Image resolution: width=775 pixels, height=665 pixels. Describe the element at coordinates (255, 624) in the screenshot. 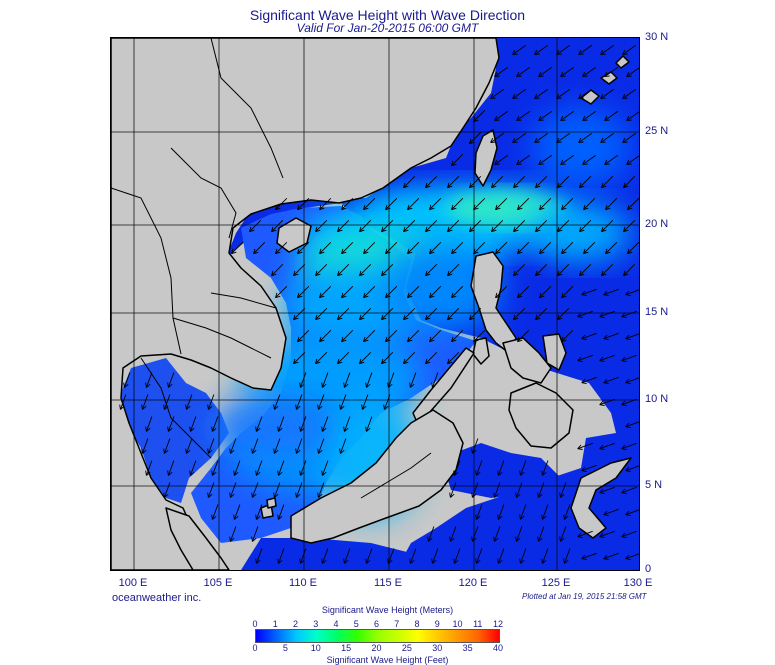

I see `legend-meter-tick: 0` at that location.